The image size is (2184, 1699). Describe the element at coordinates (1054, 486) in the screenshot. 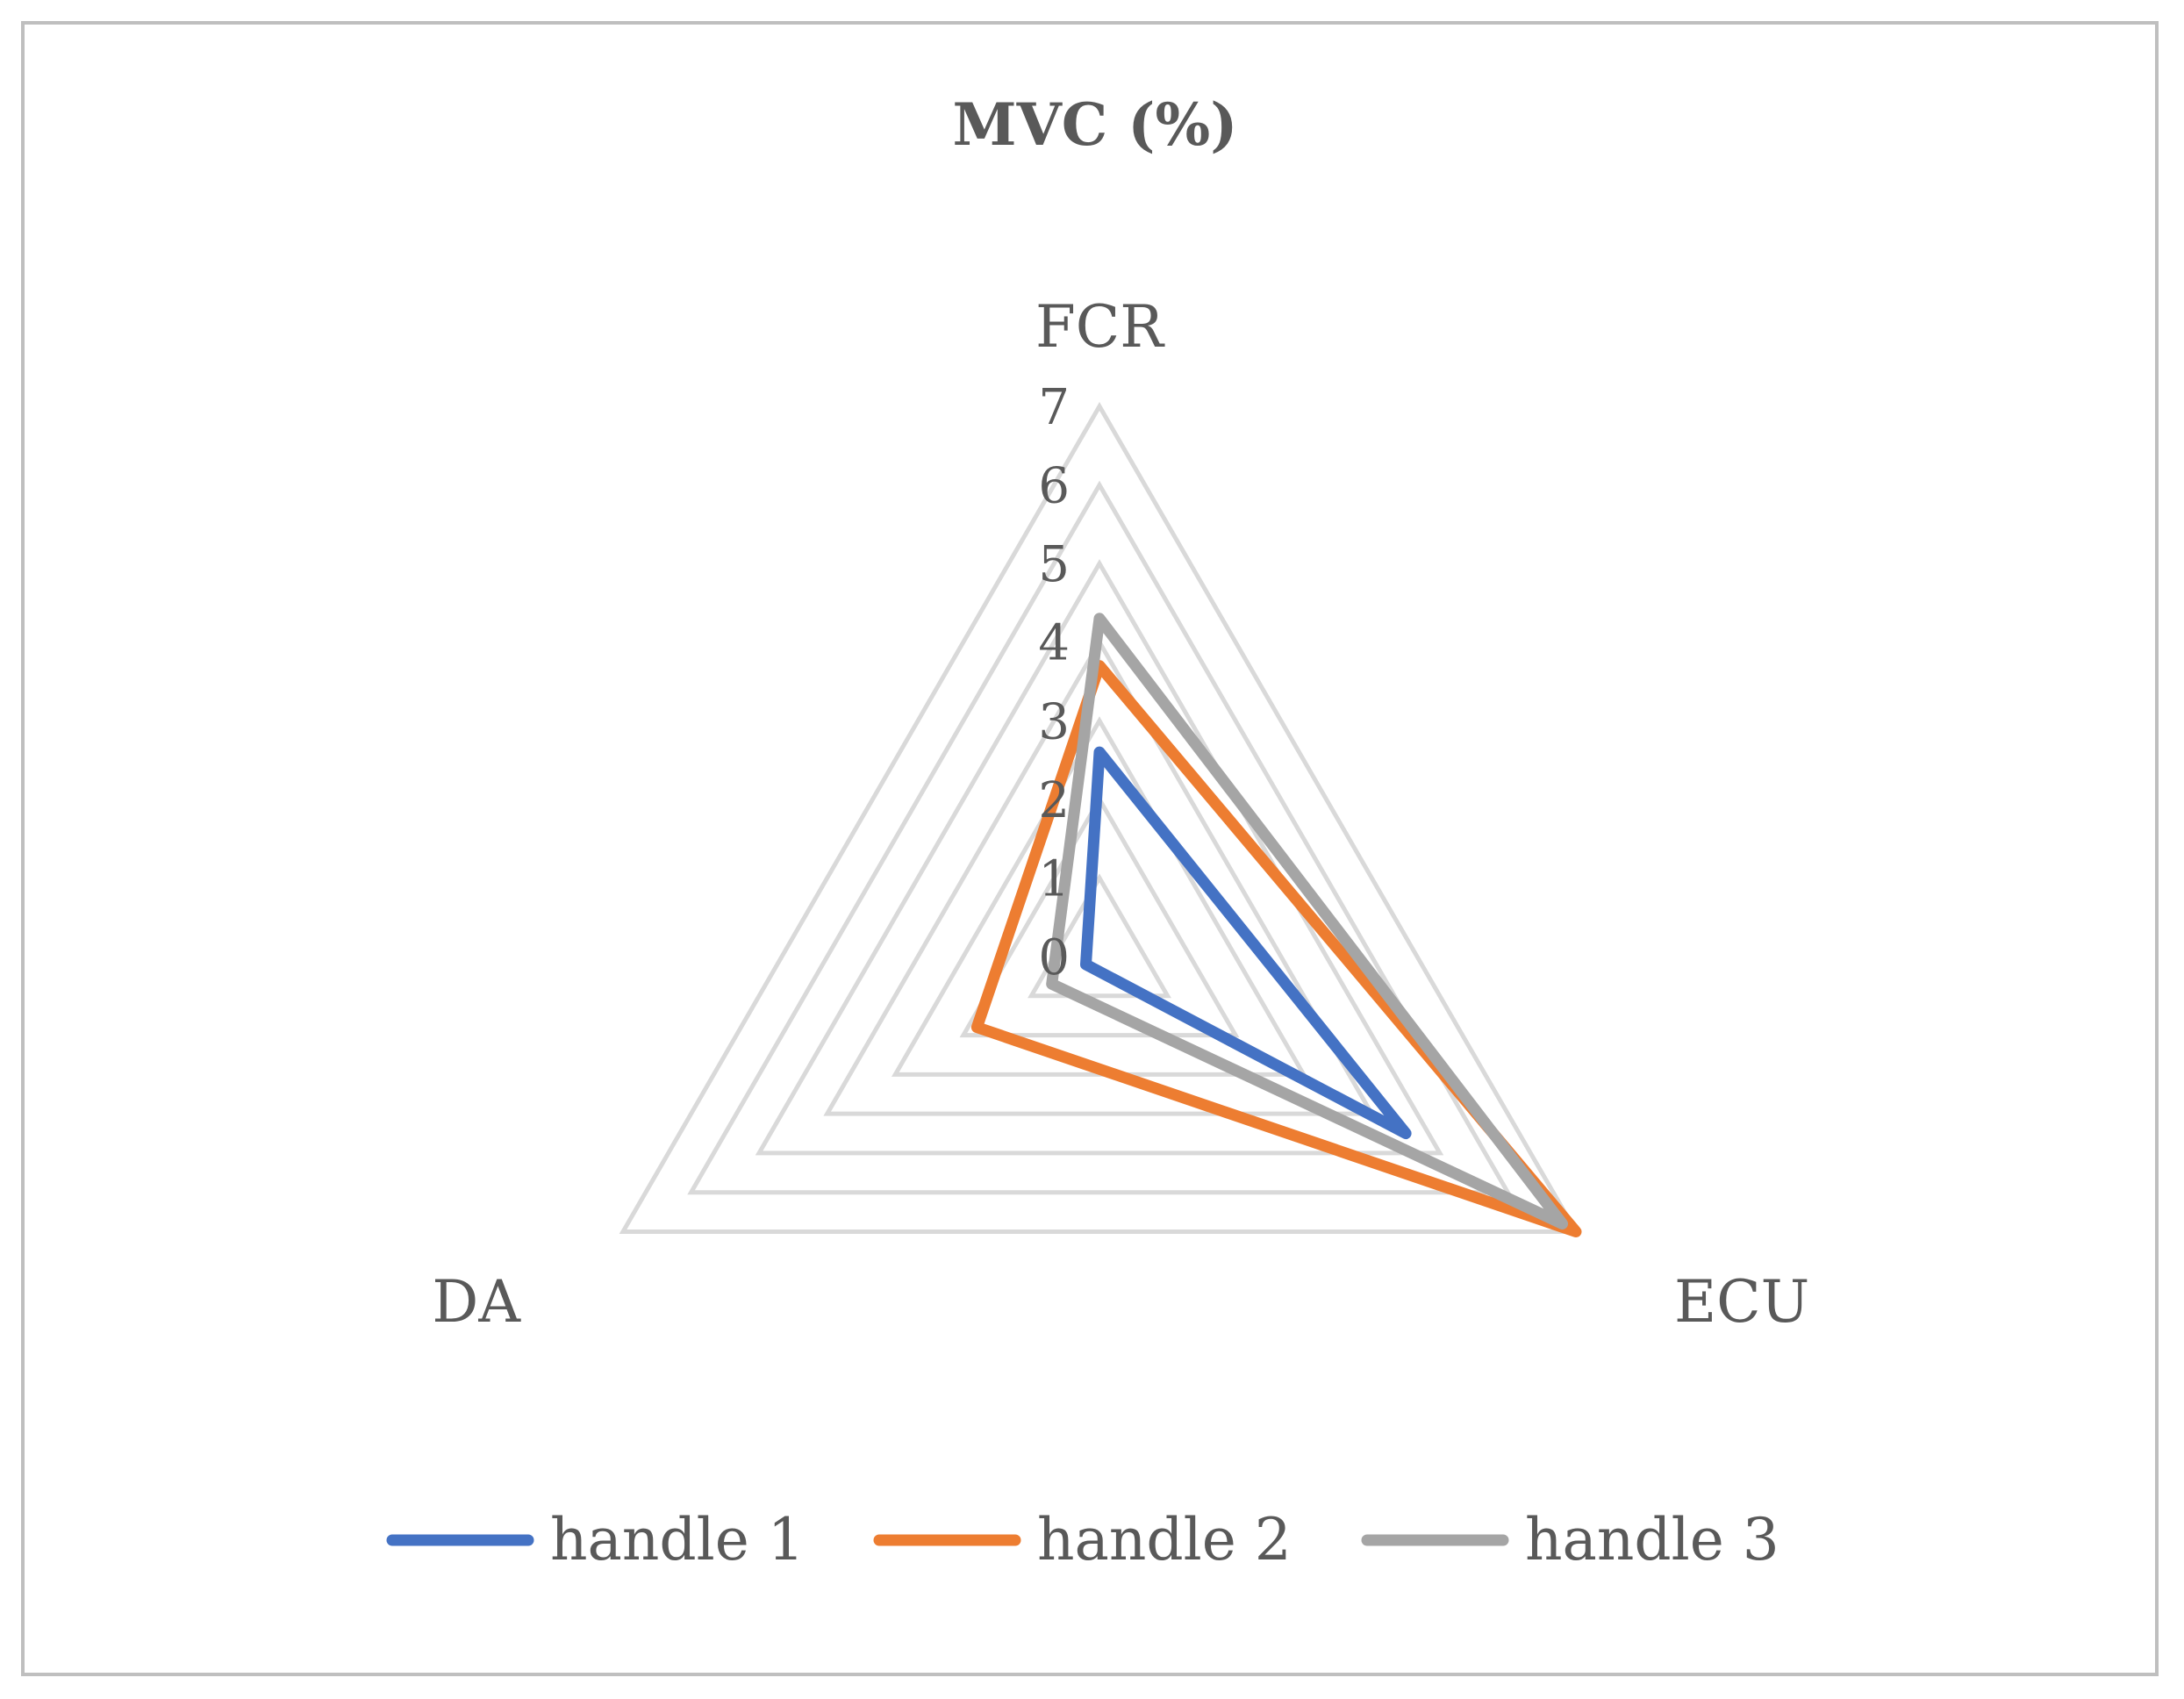

I see `tick-label: 6` at that location.